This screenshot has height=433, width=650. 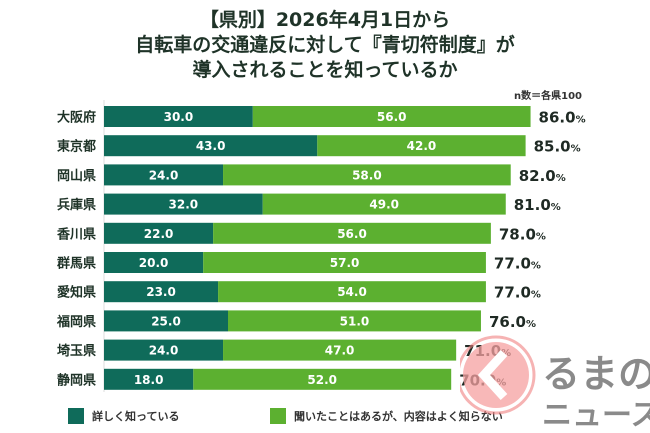 What do you see at coordinates (537, 205) in the screenshot?
I see `total-label: 81.0%` at bounding box center [537, 205].